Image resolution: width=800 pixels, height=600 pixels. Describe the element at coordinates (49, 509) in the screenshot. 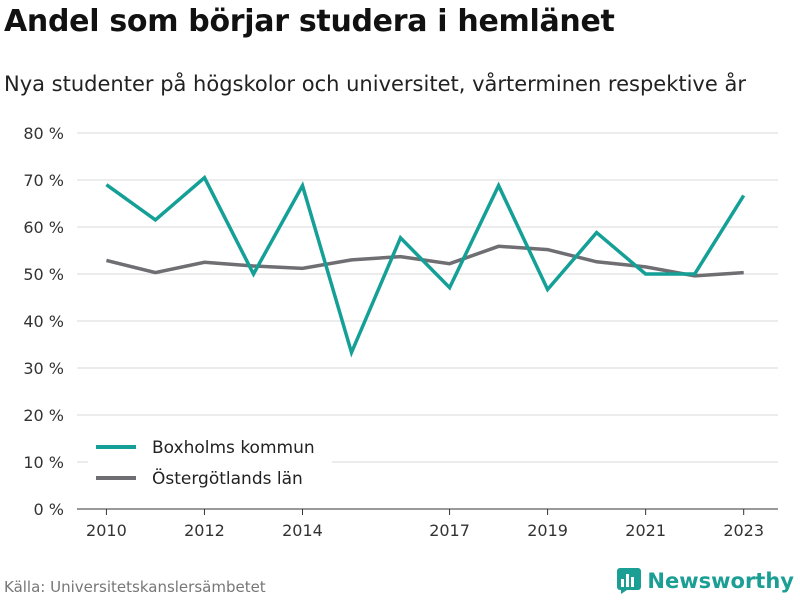

I see `y-tick-label: 0 %` at that location.